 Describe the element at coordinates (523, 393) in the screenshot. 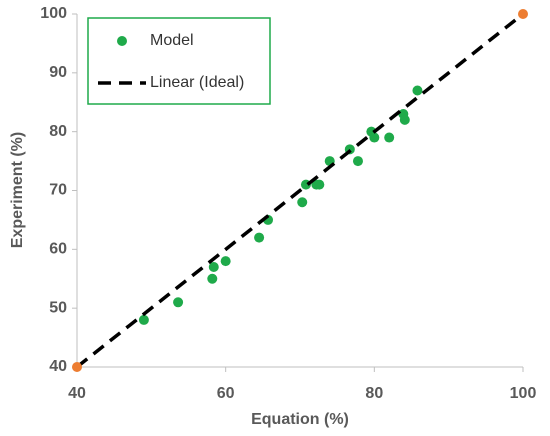

I see `x-tick-label: 100` at that location.